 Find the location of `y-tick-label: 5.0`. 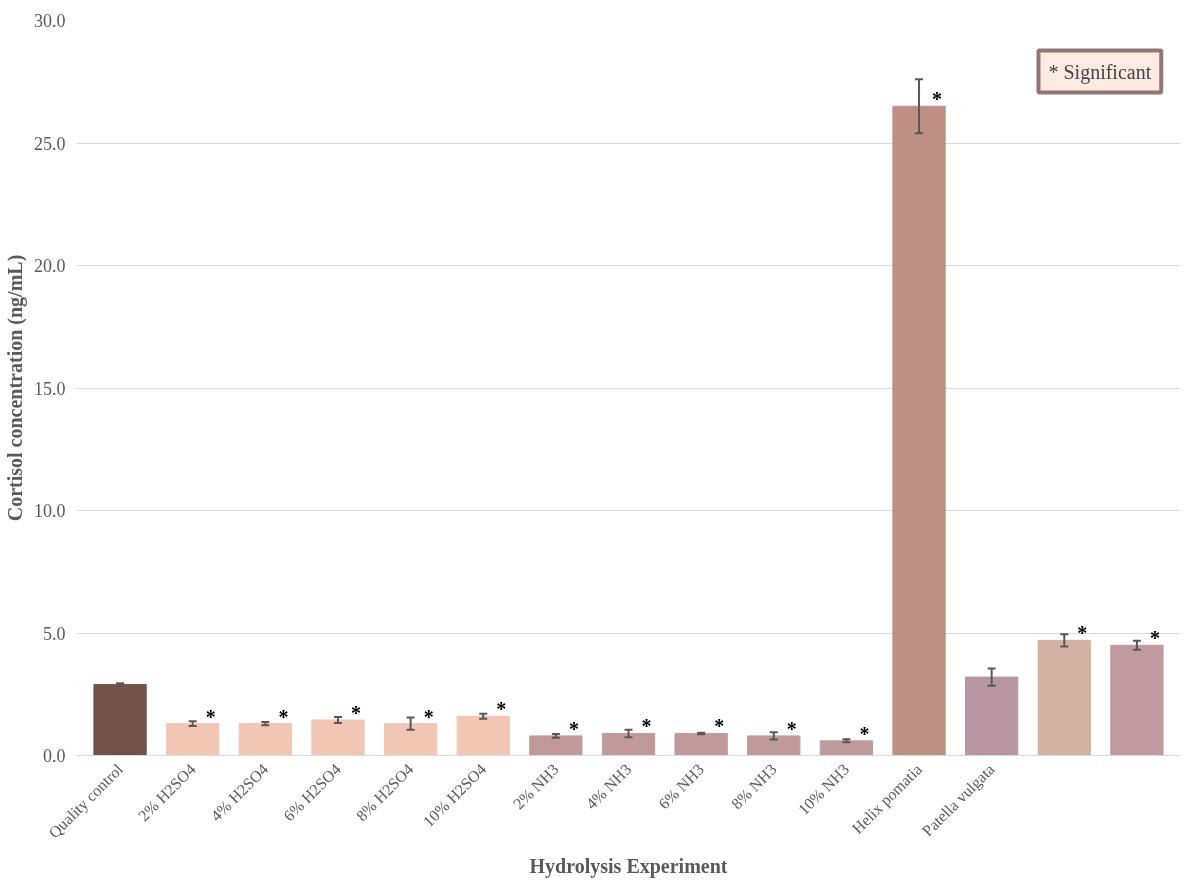

y-tick-label: 5.0 is located at coordinates (54, 633).